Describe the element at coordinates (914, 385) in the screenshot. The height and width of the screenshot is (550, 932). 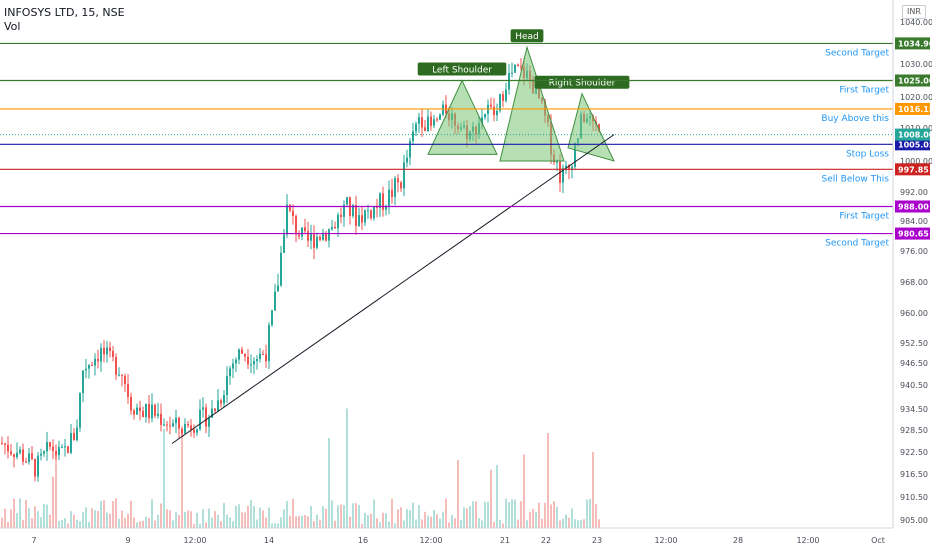
I see `y-tick-label: 940.50` at that location.